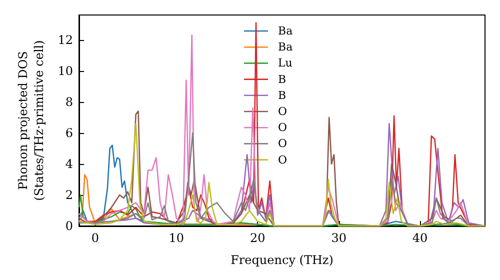 This screenshot has height=280, width=500. What do you see at coordinates (65, 71) in the screenshot?
I see `y-tick-label: 10` at bounding box center [65, 71].